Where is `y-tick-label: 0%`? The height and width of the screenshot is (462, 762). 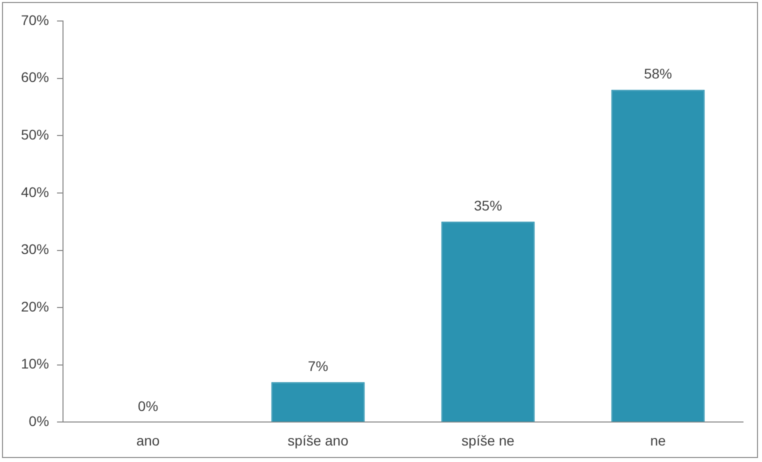
y-tick-label: 0% is located at coordinates (39, 421).